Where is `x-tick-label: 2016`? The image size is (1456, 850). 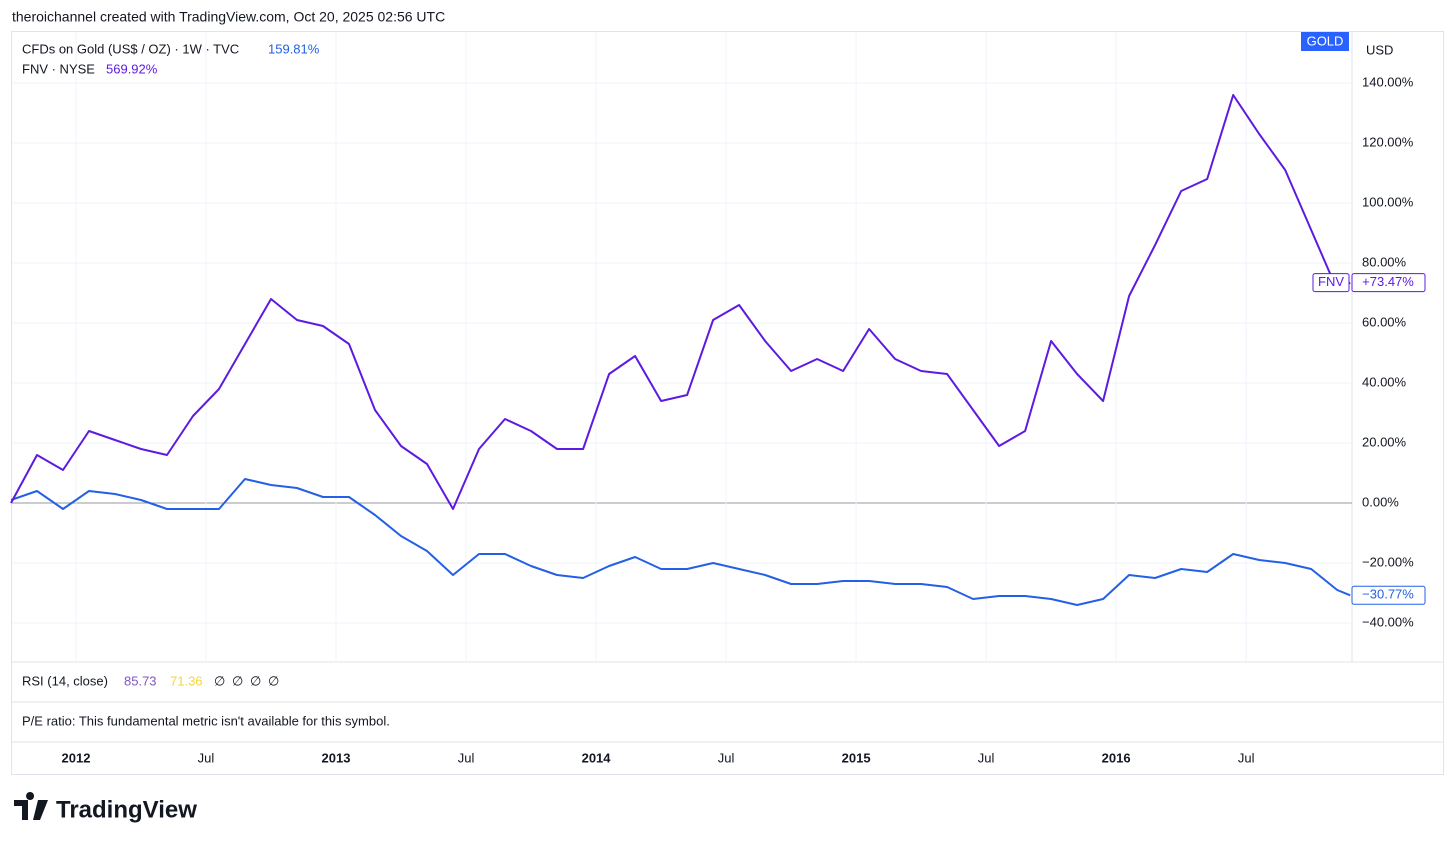
x-tick-label: 2016 is located at coordinates (1116, 757).